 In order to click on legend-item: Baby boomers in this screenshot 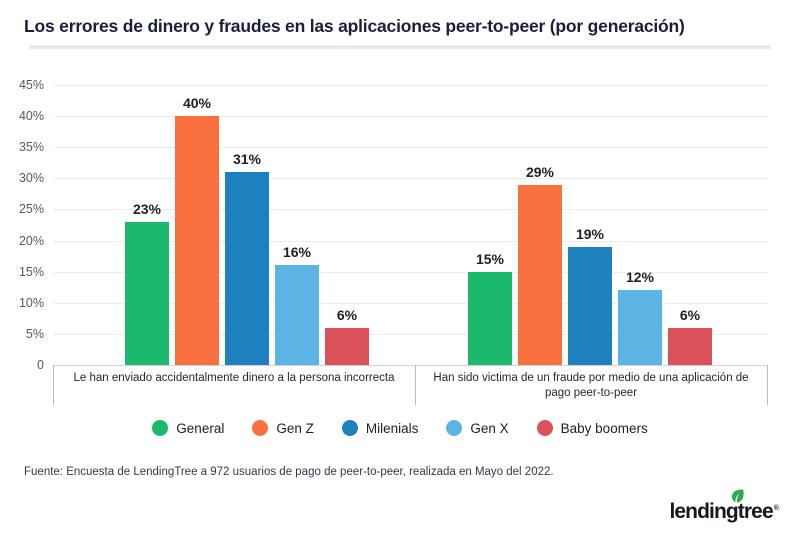, I will do `click(592, 428)`.